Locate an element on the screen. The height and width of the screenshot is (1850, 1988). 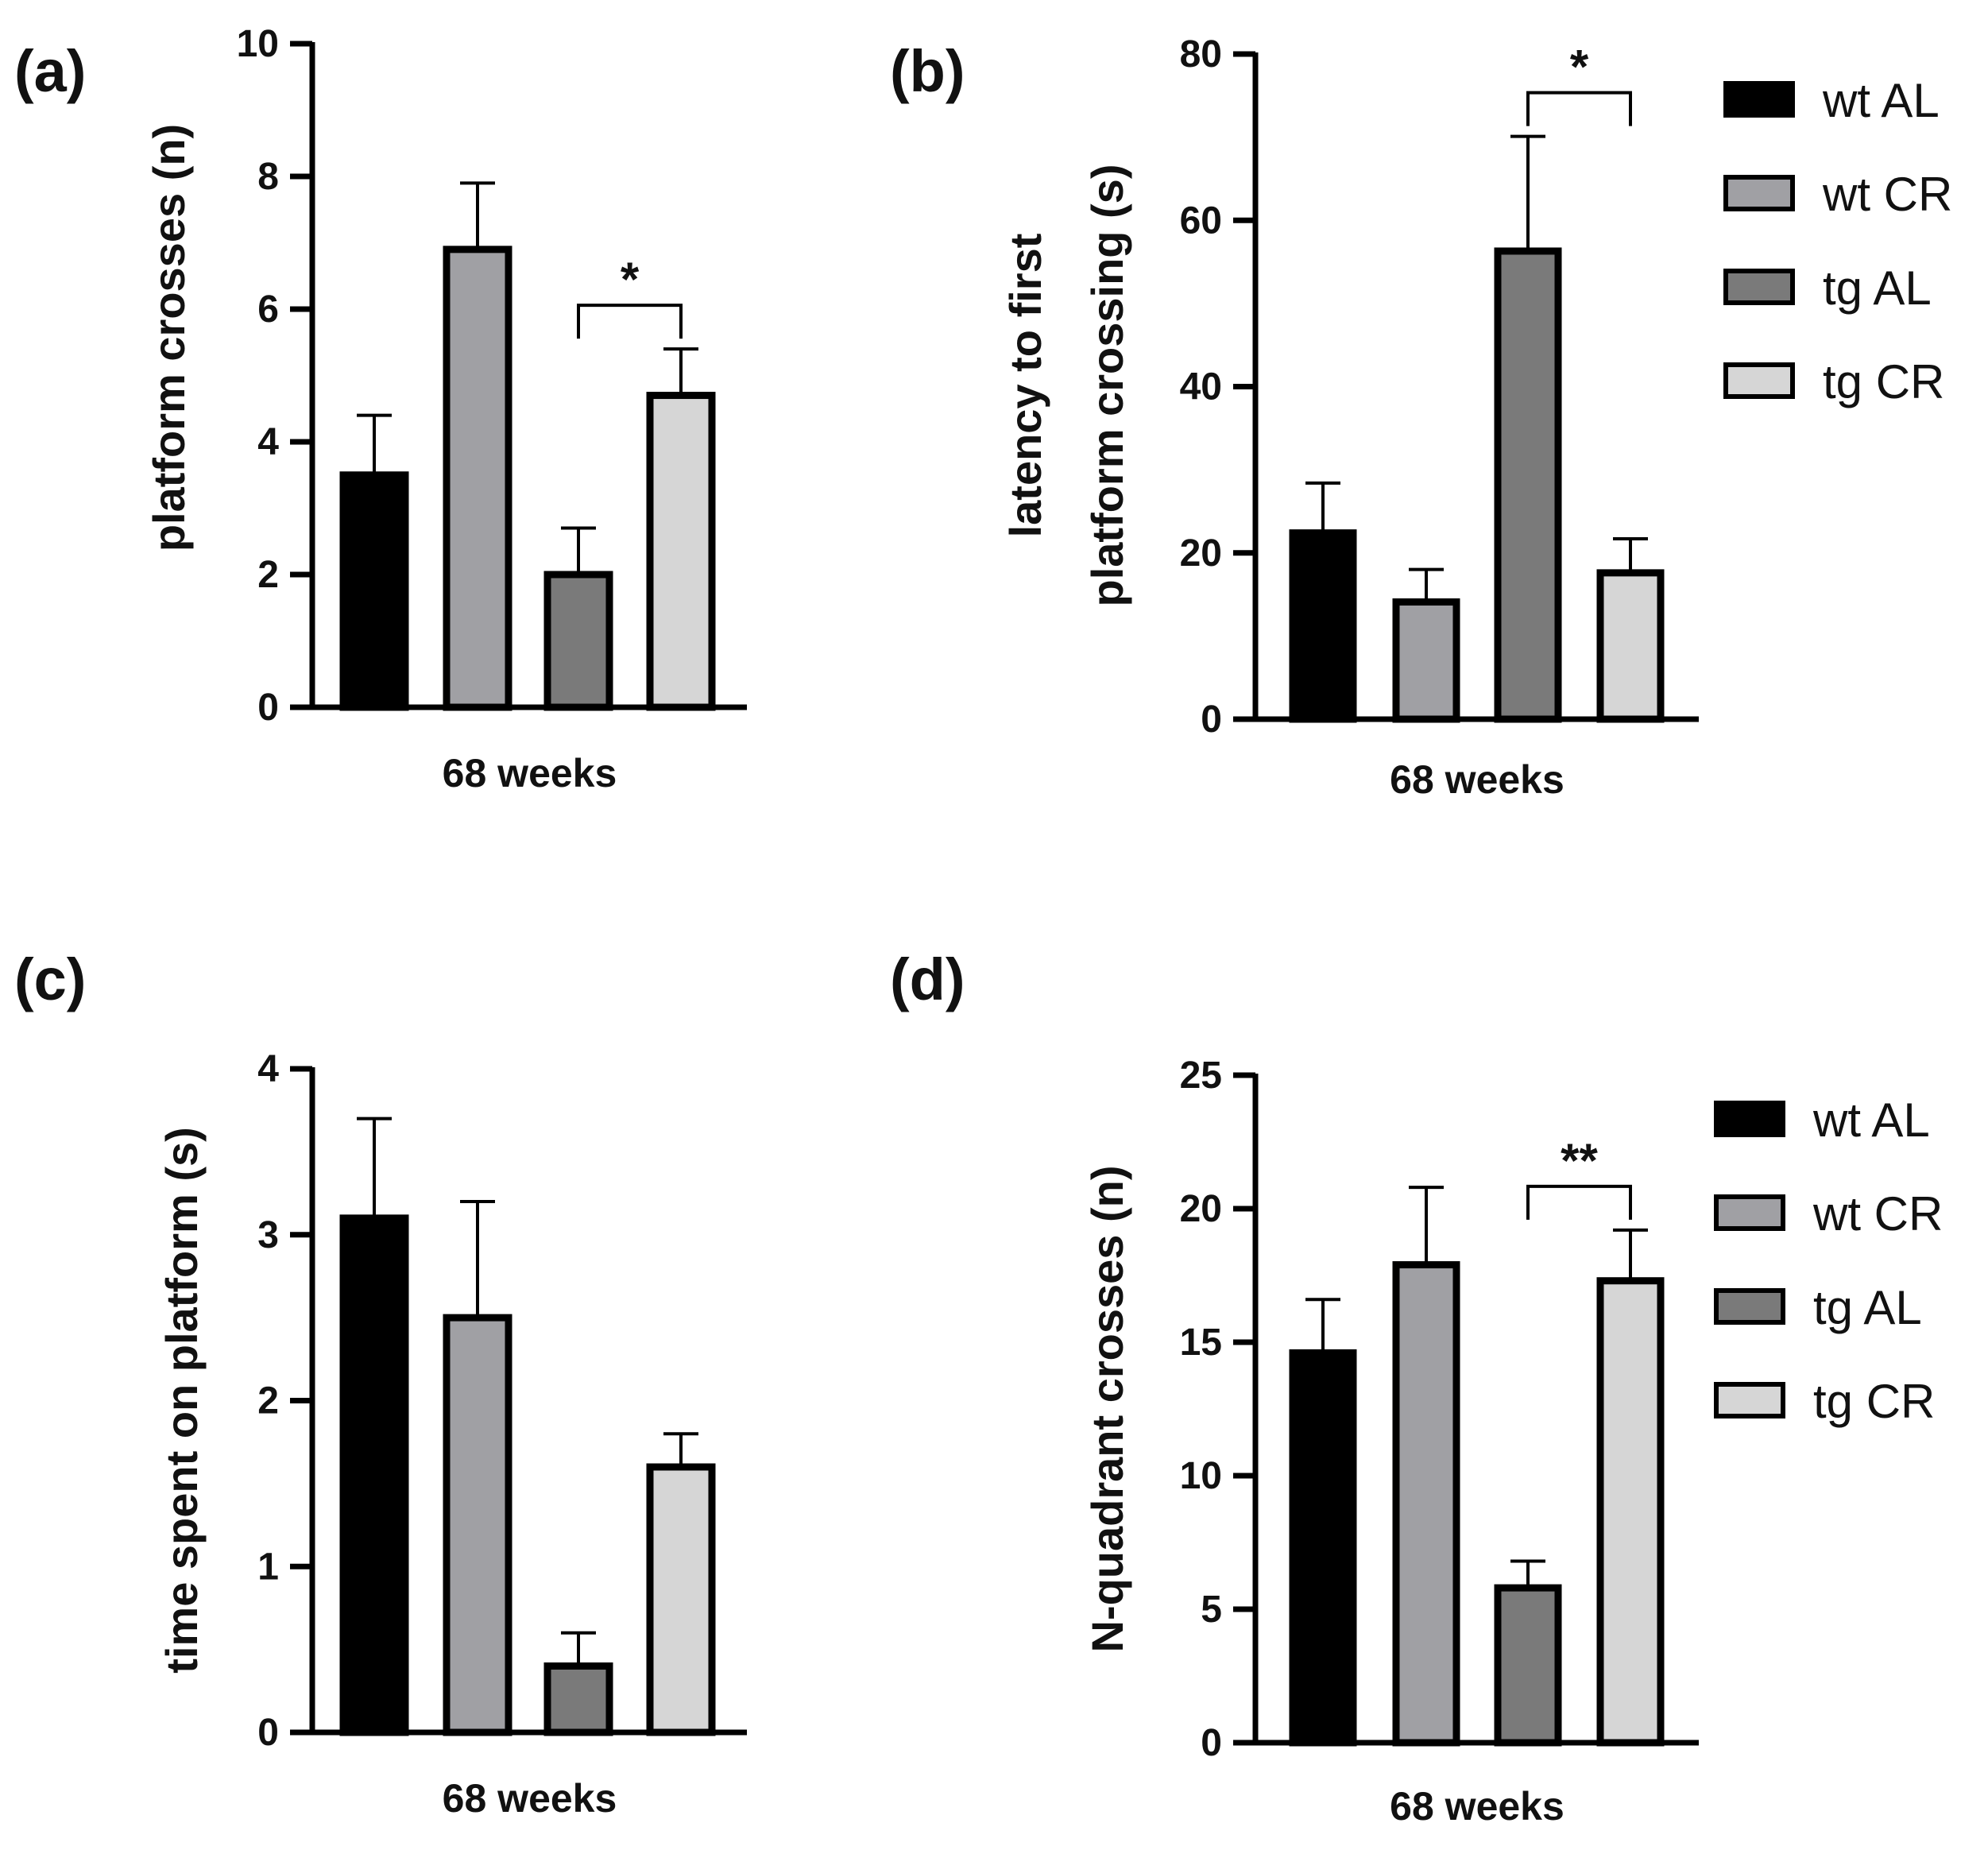
y-tick-label: 8 is located at coordinates (268, 177).